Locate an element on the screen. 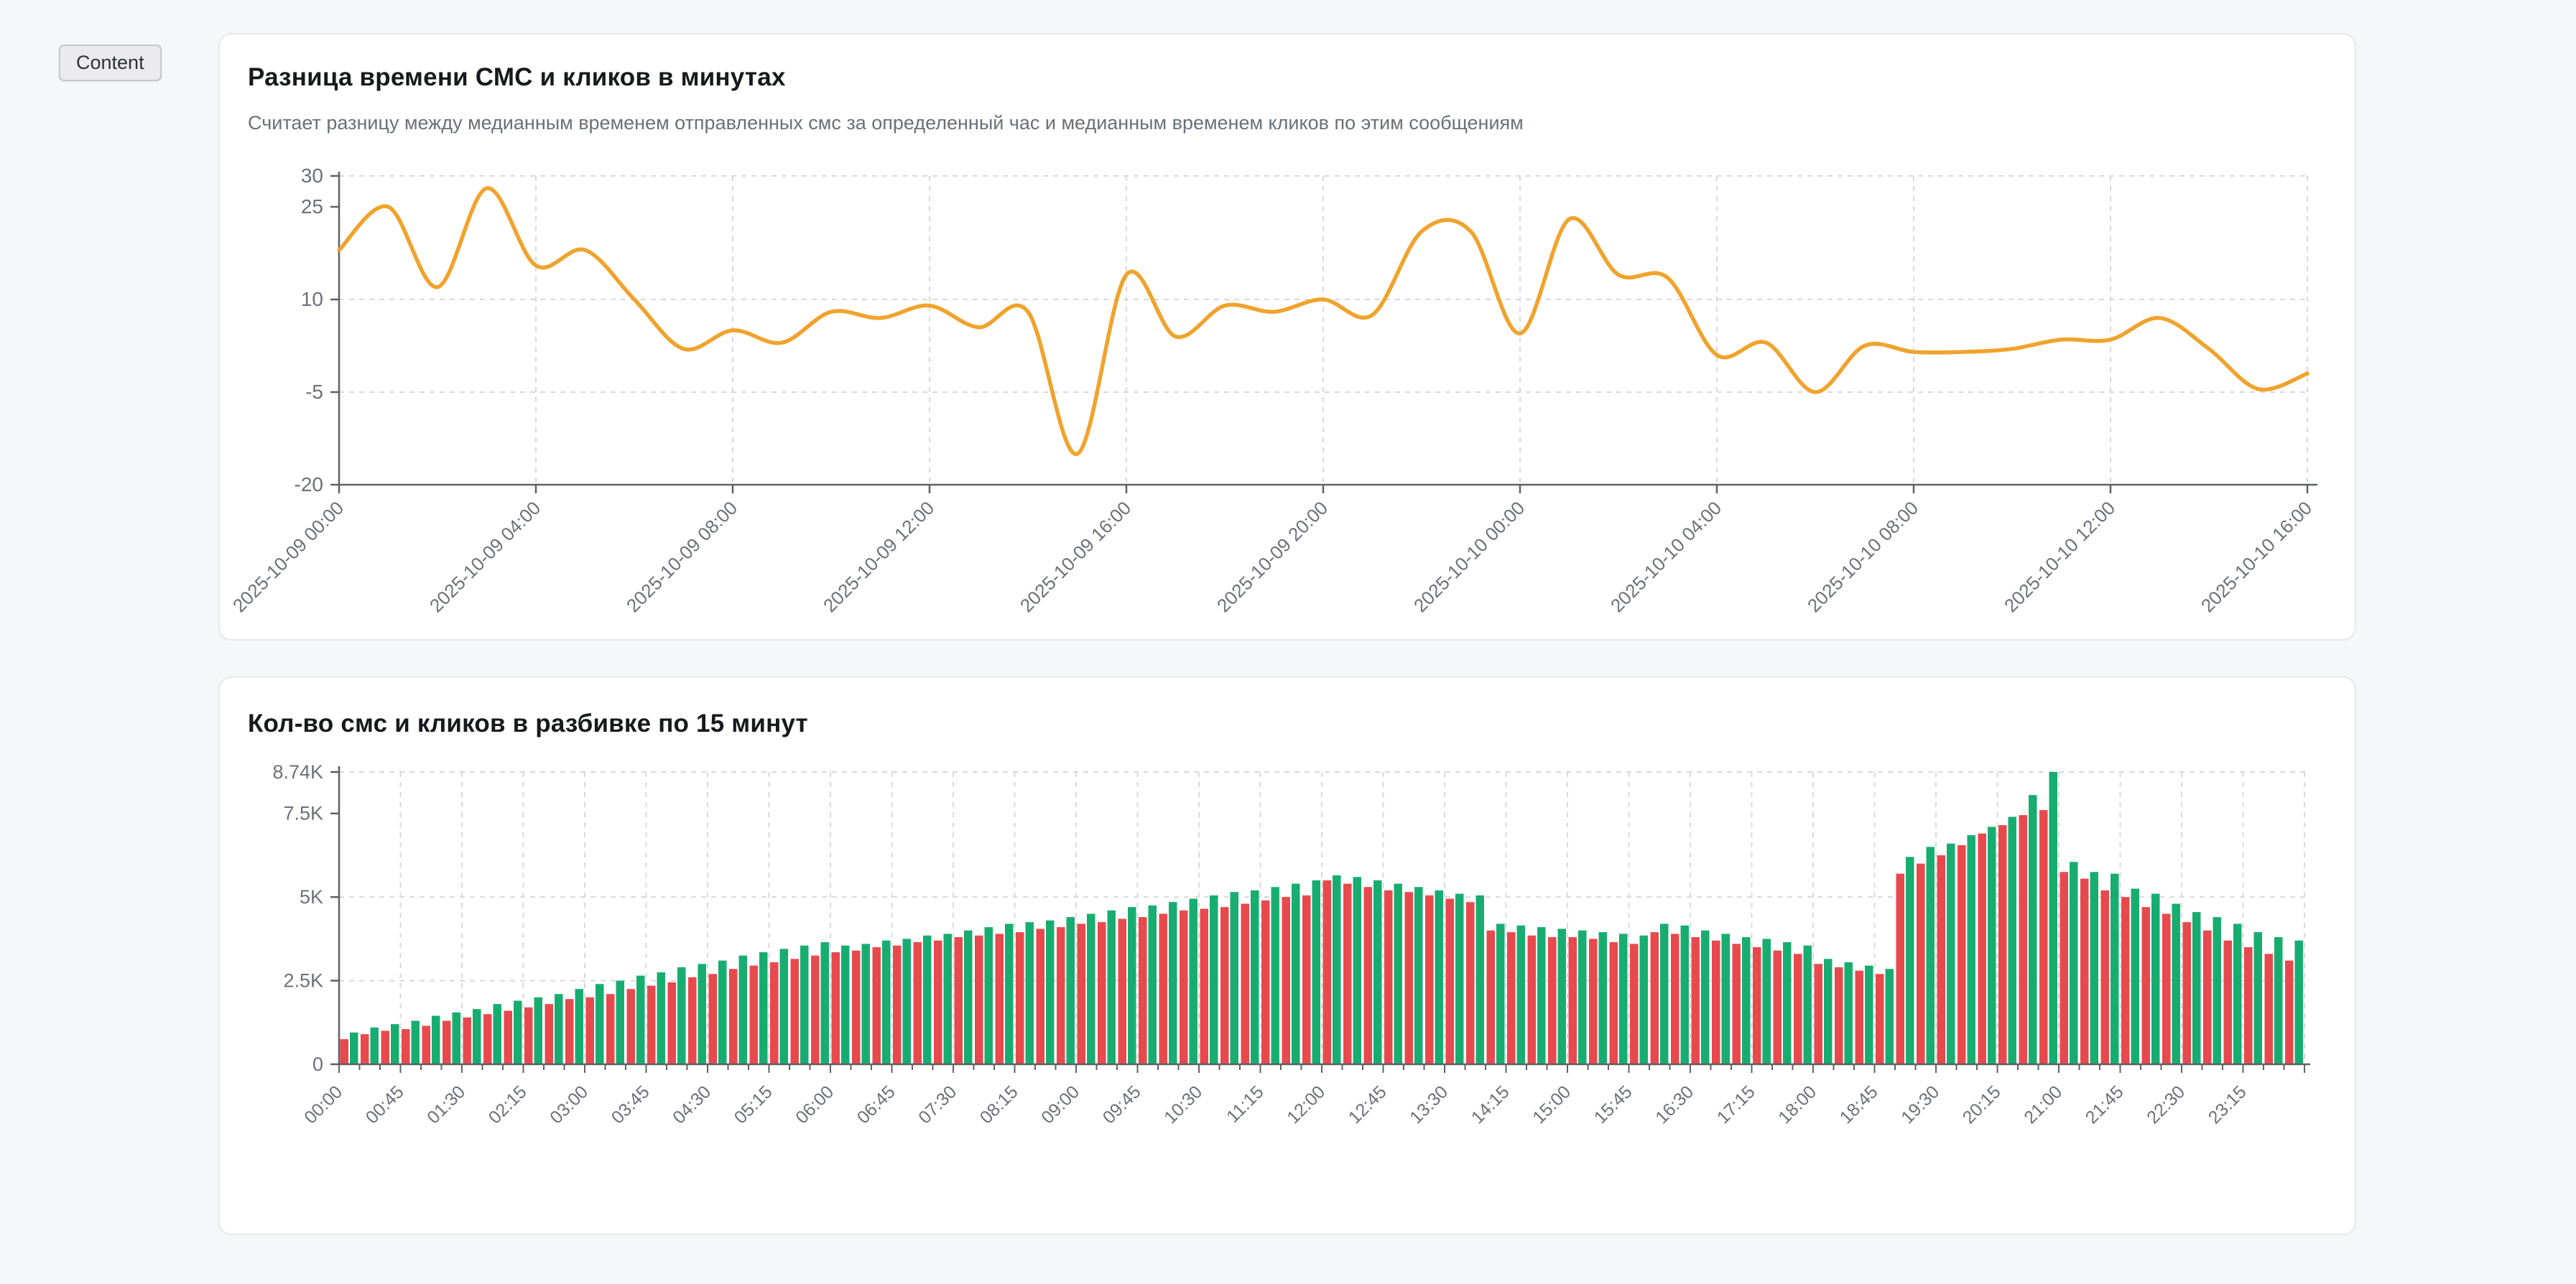  svg-text: 06:00 is located at coordinates (815, 1104).